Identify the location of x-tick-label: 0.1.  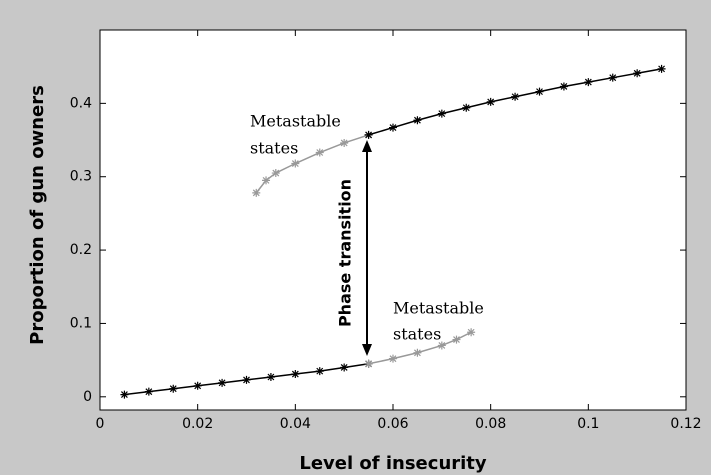
(588, 424).